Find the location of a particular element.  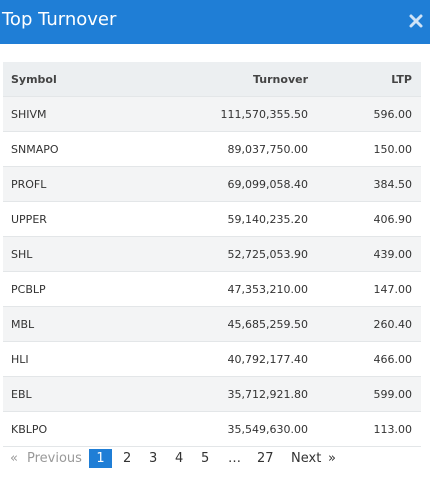

table-cell: 599.00 is located at coordinates (393, 394).